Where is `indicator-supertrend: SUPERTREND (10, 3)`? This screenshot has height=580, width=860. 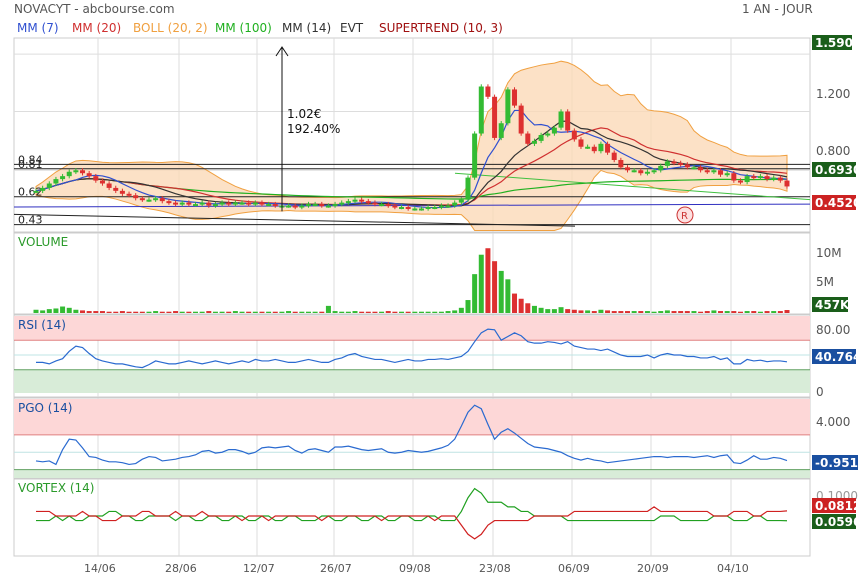 indicator-supertrend: SUPERTREND (10, 3) is located at coordinates (441, 28).